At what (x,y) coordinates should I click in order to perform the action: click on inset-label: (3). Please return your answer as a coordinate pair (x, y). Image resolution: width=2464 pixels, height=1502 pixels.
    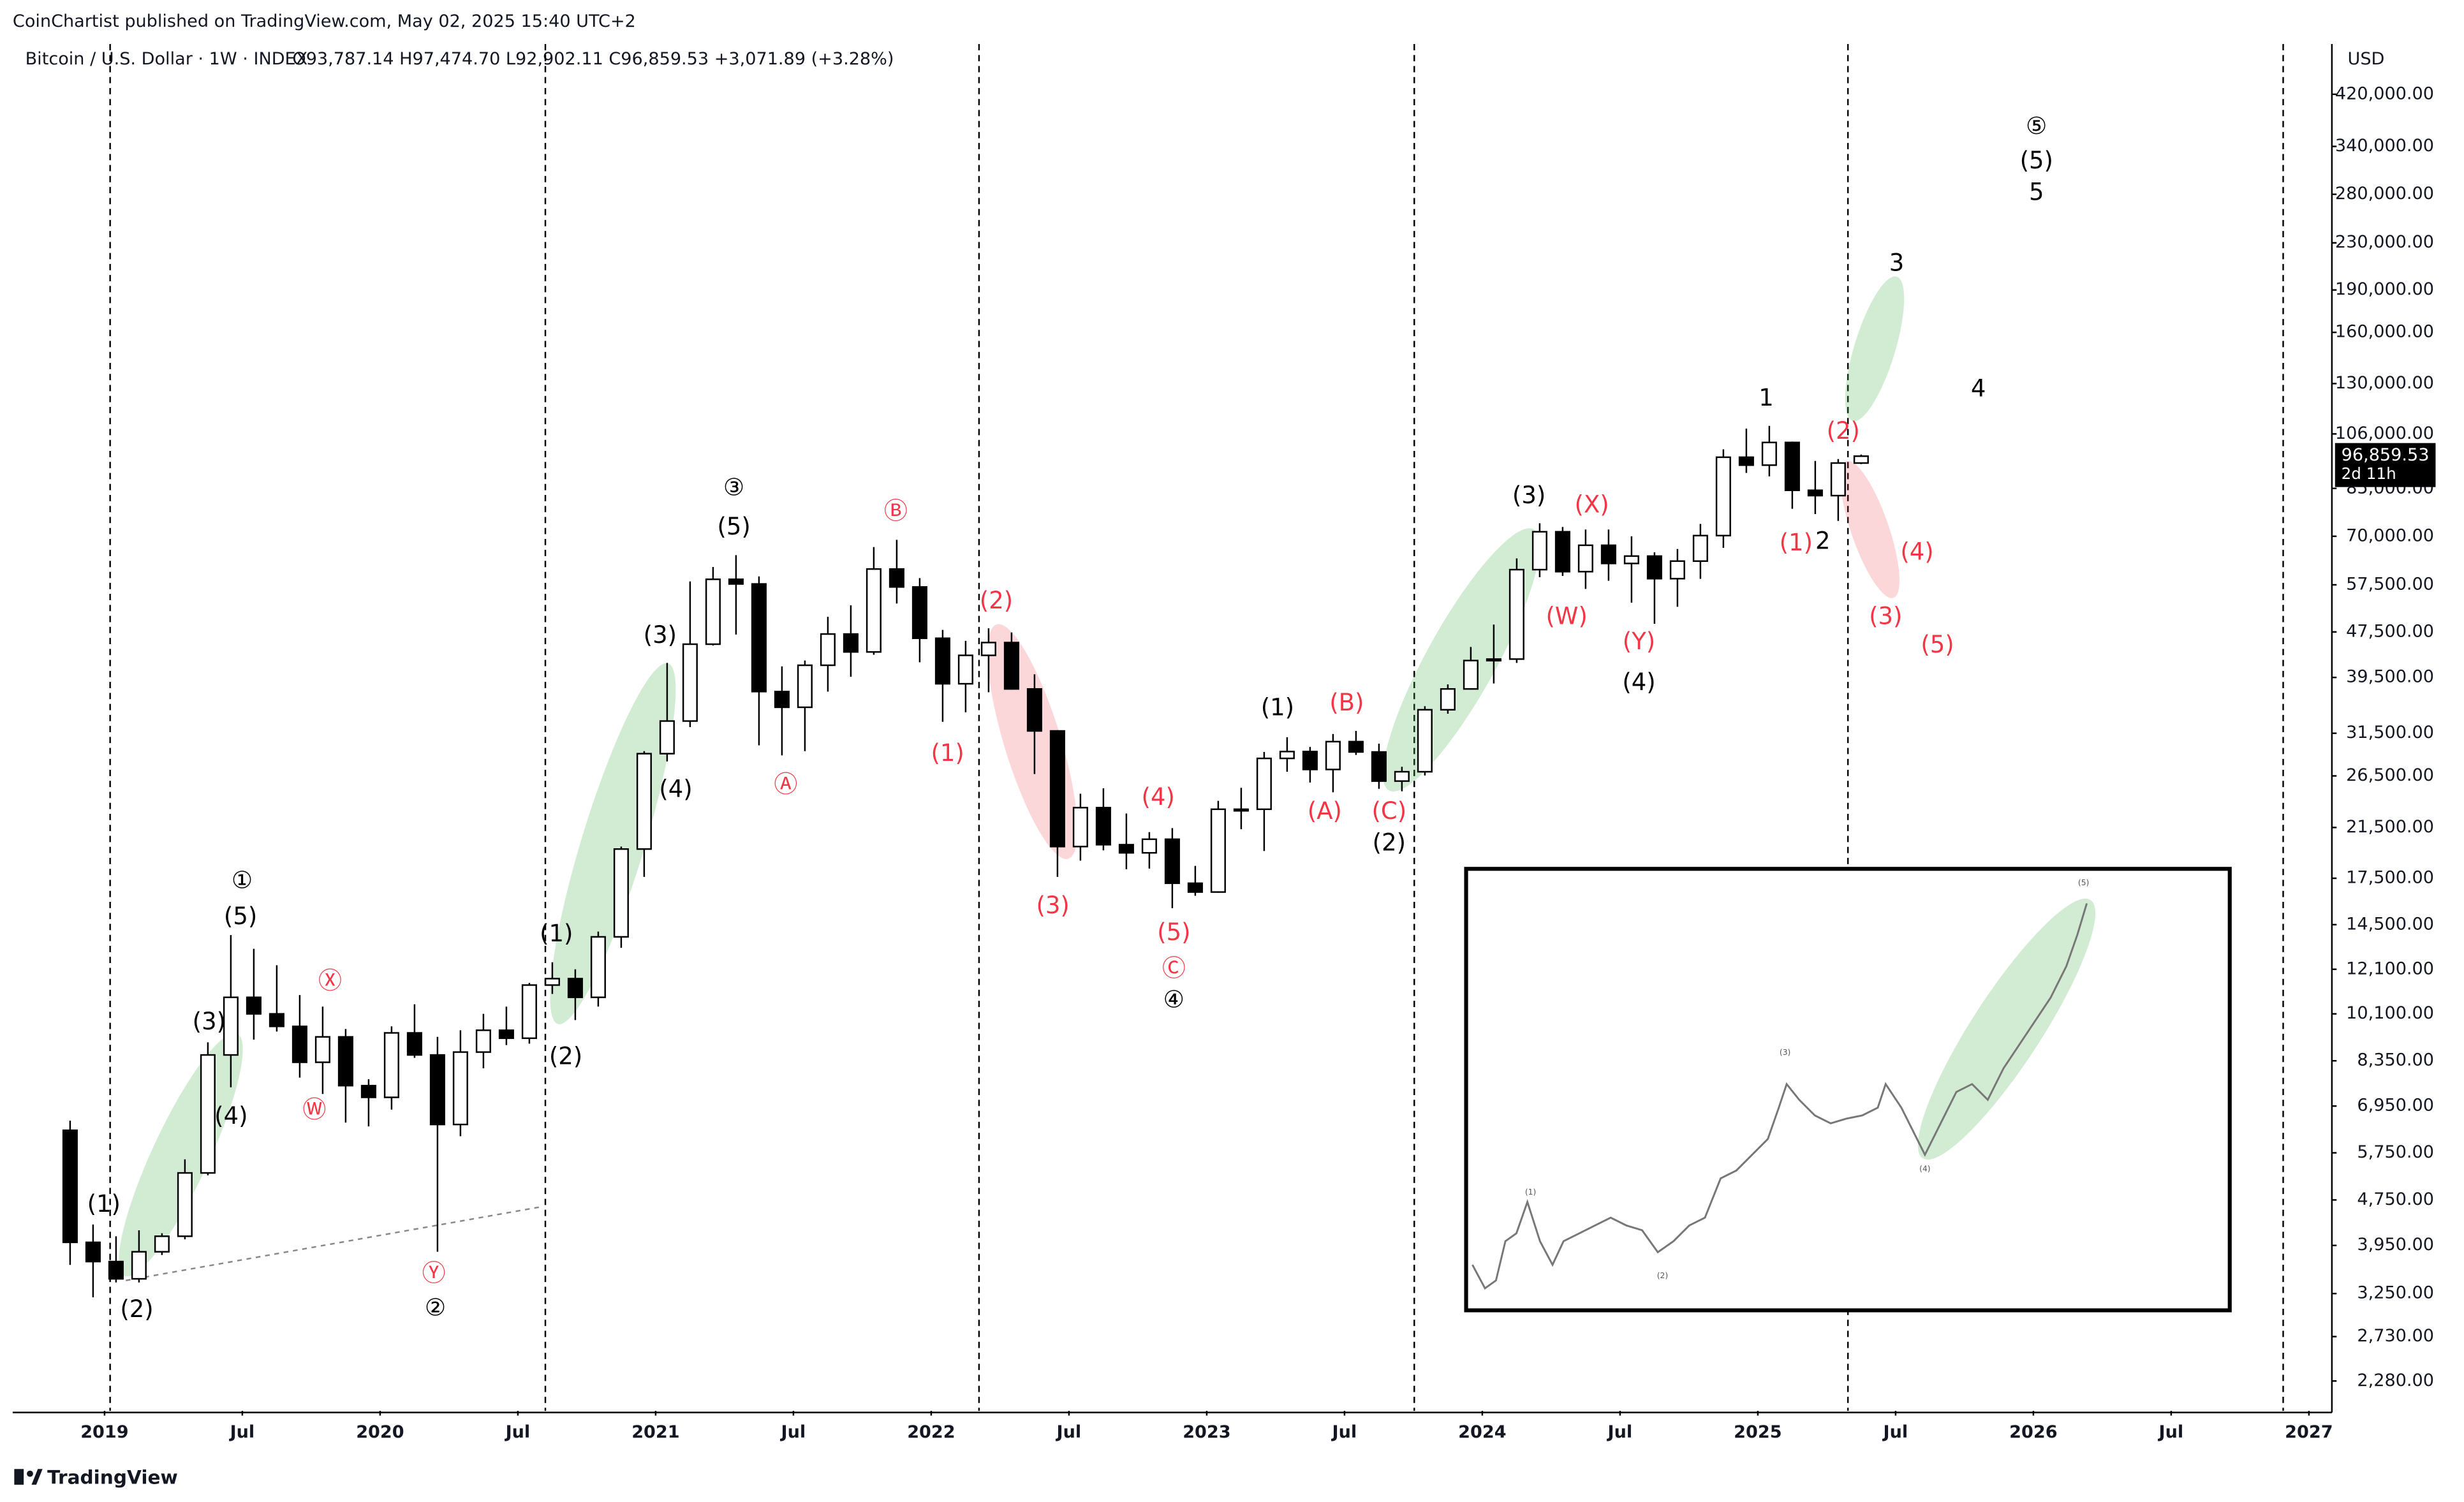
    Looking at the image, I should click on (1785, 1052).